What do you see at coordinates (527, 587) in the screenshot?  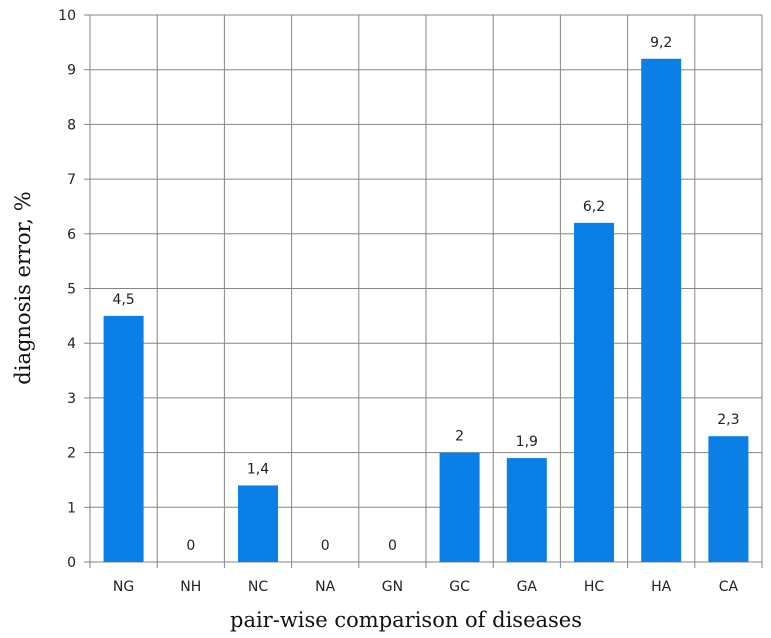 I see `x-tick-label-ga: GA` at bounding box center [527, 587].